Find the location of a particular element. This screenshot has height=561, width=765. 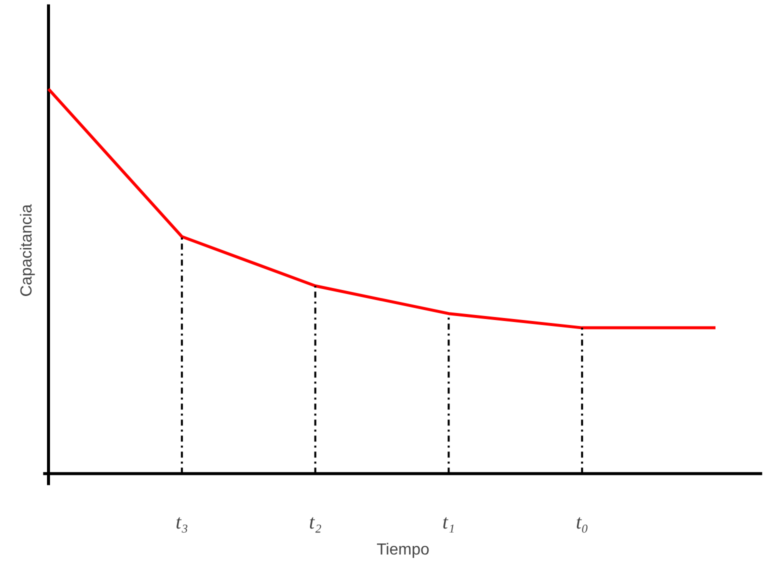

y-axis-title: Capacitancia is located at coordinates (27, 250).